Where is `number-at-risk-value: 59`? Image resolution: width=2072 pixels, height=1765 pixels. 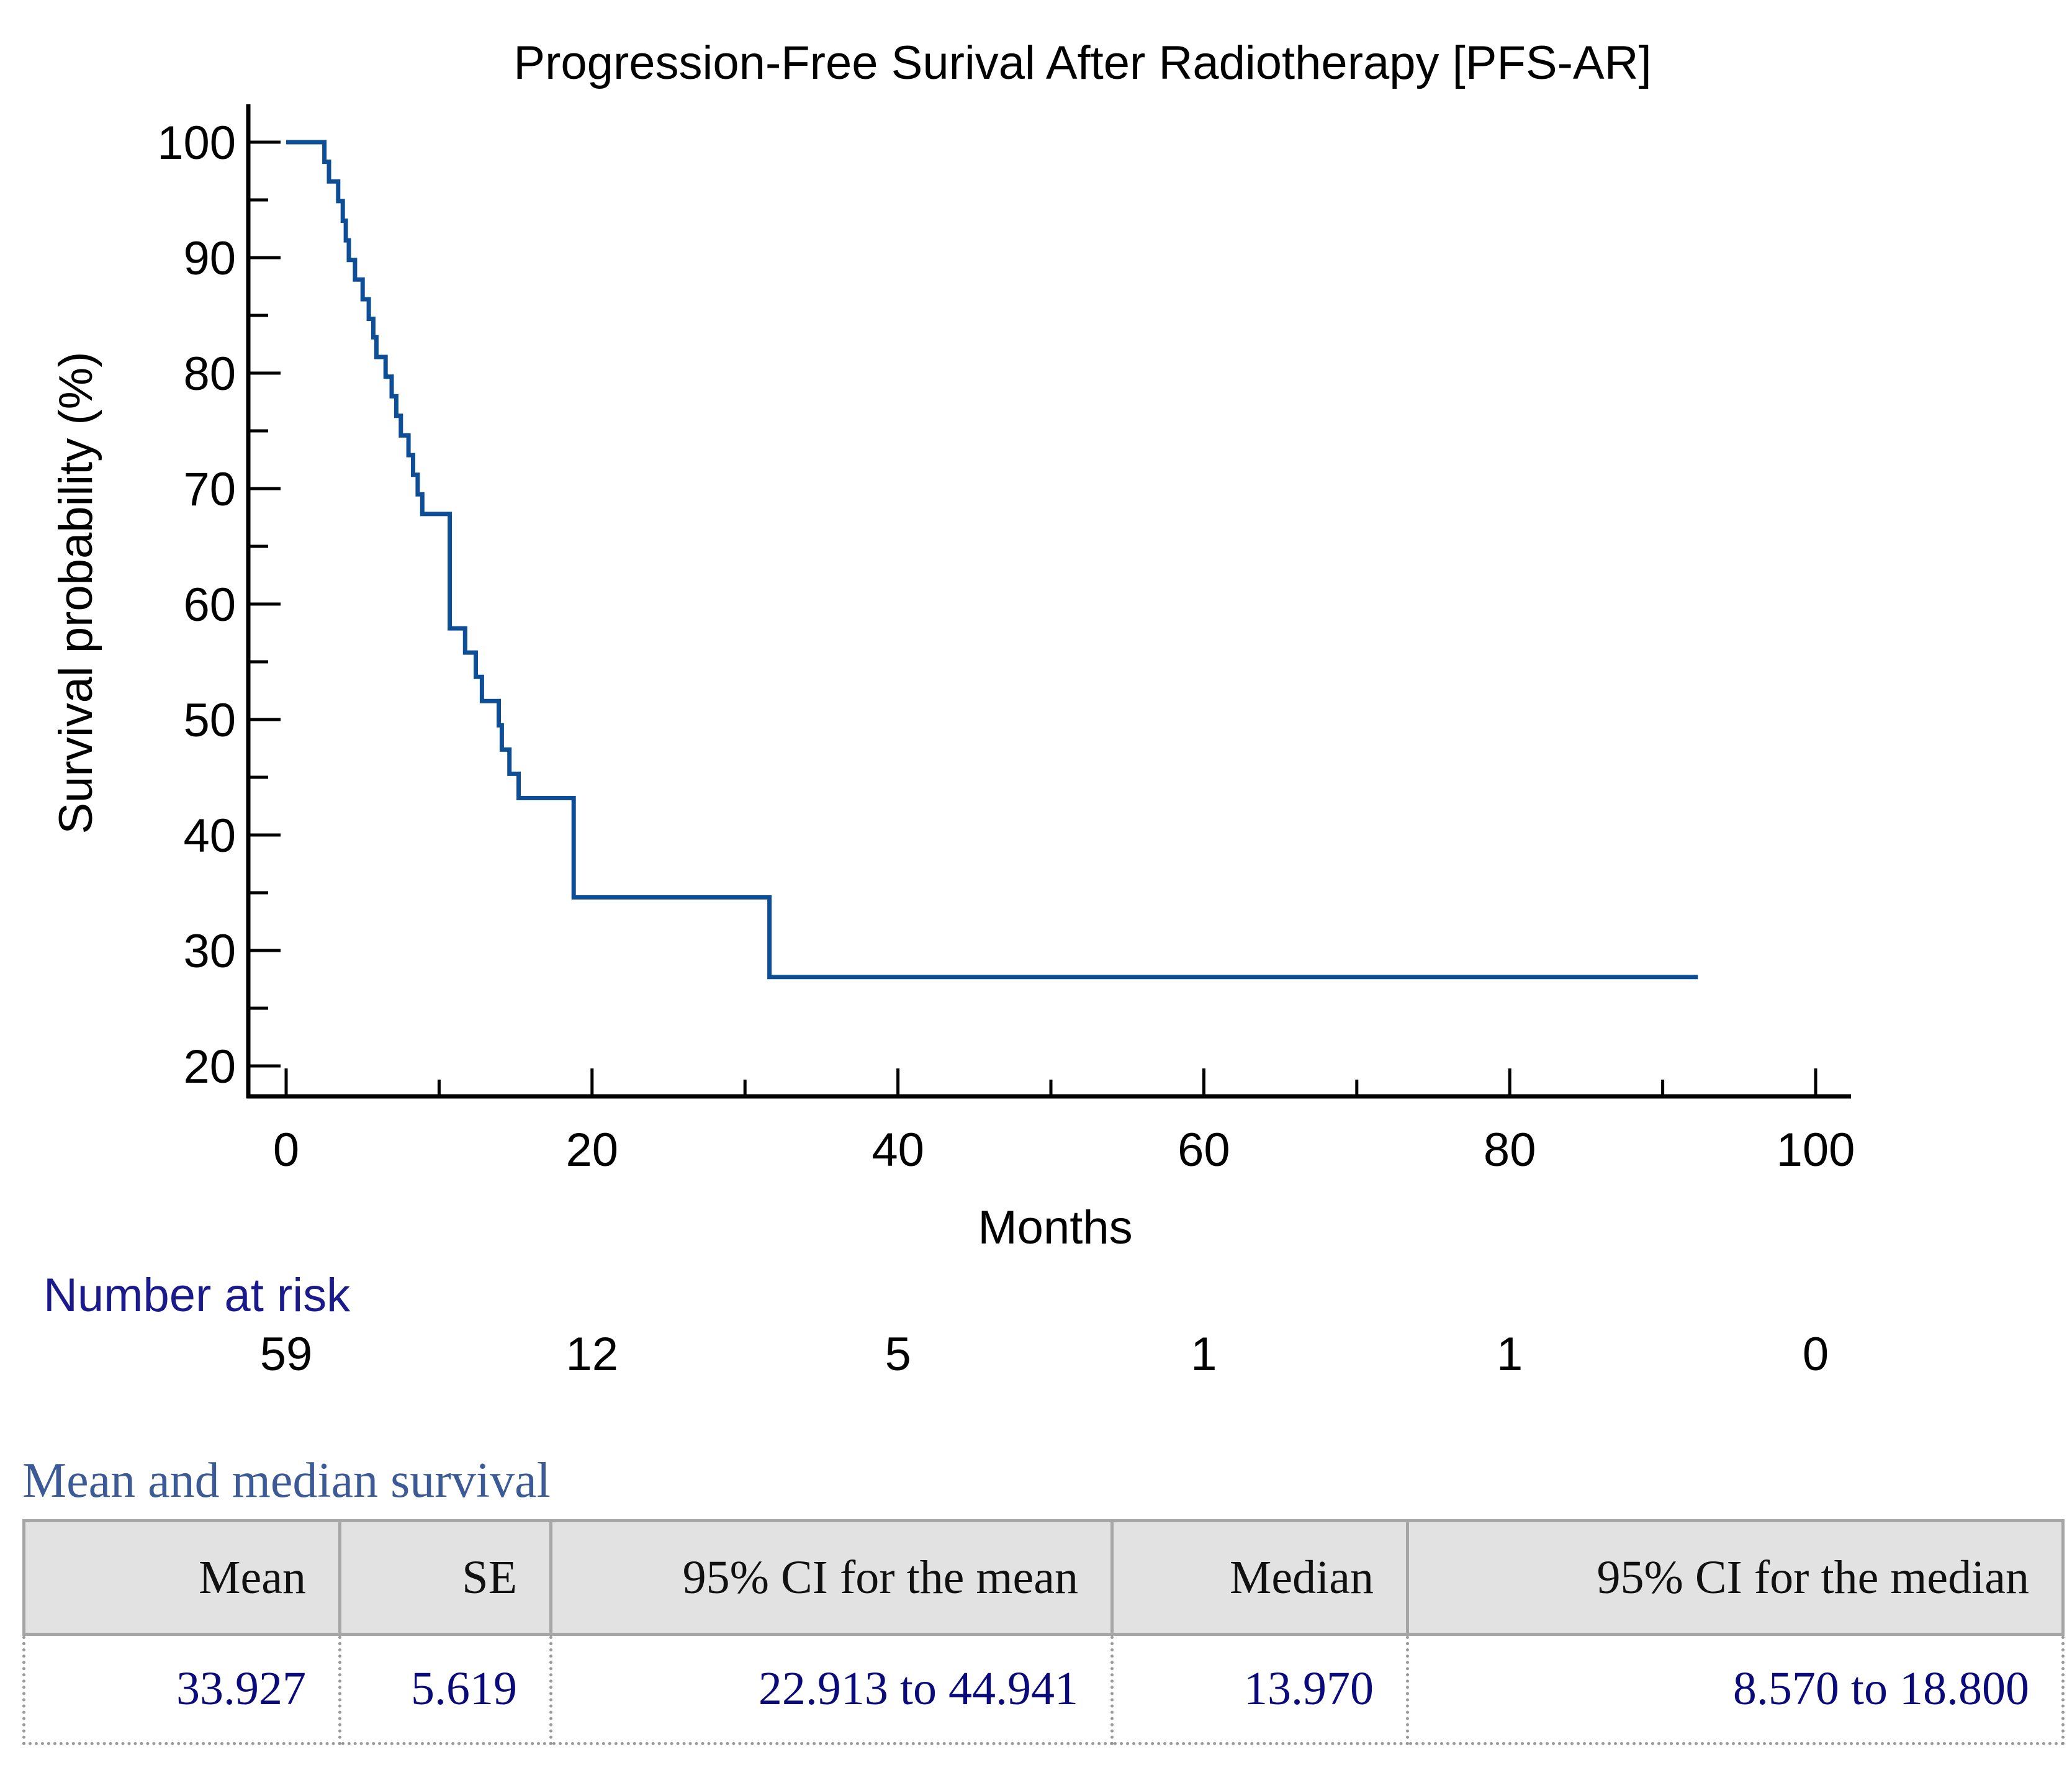
number-at-risk-value: 59 is located at coordinates (286, 1355).